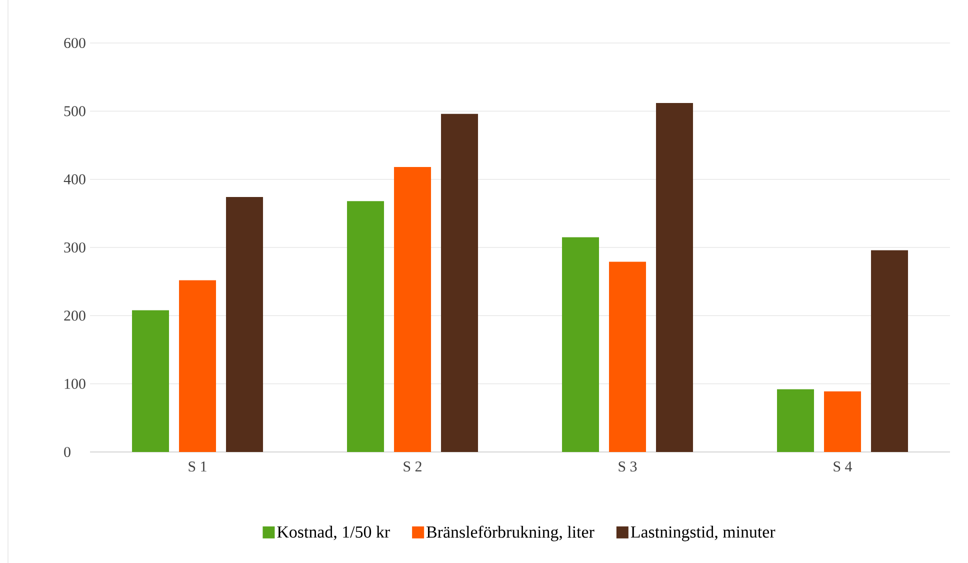  I want to click on y-tick-label: 300, so click(75, 247).